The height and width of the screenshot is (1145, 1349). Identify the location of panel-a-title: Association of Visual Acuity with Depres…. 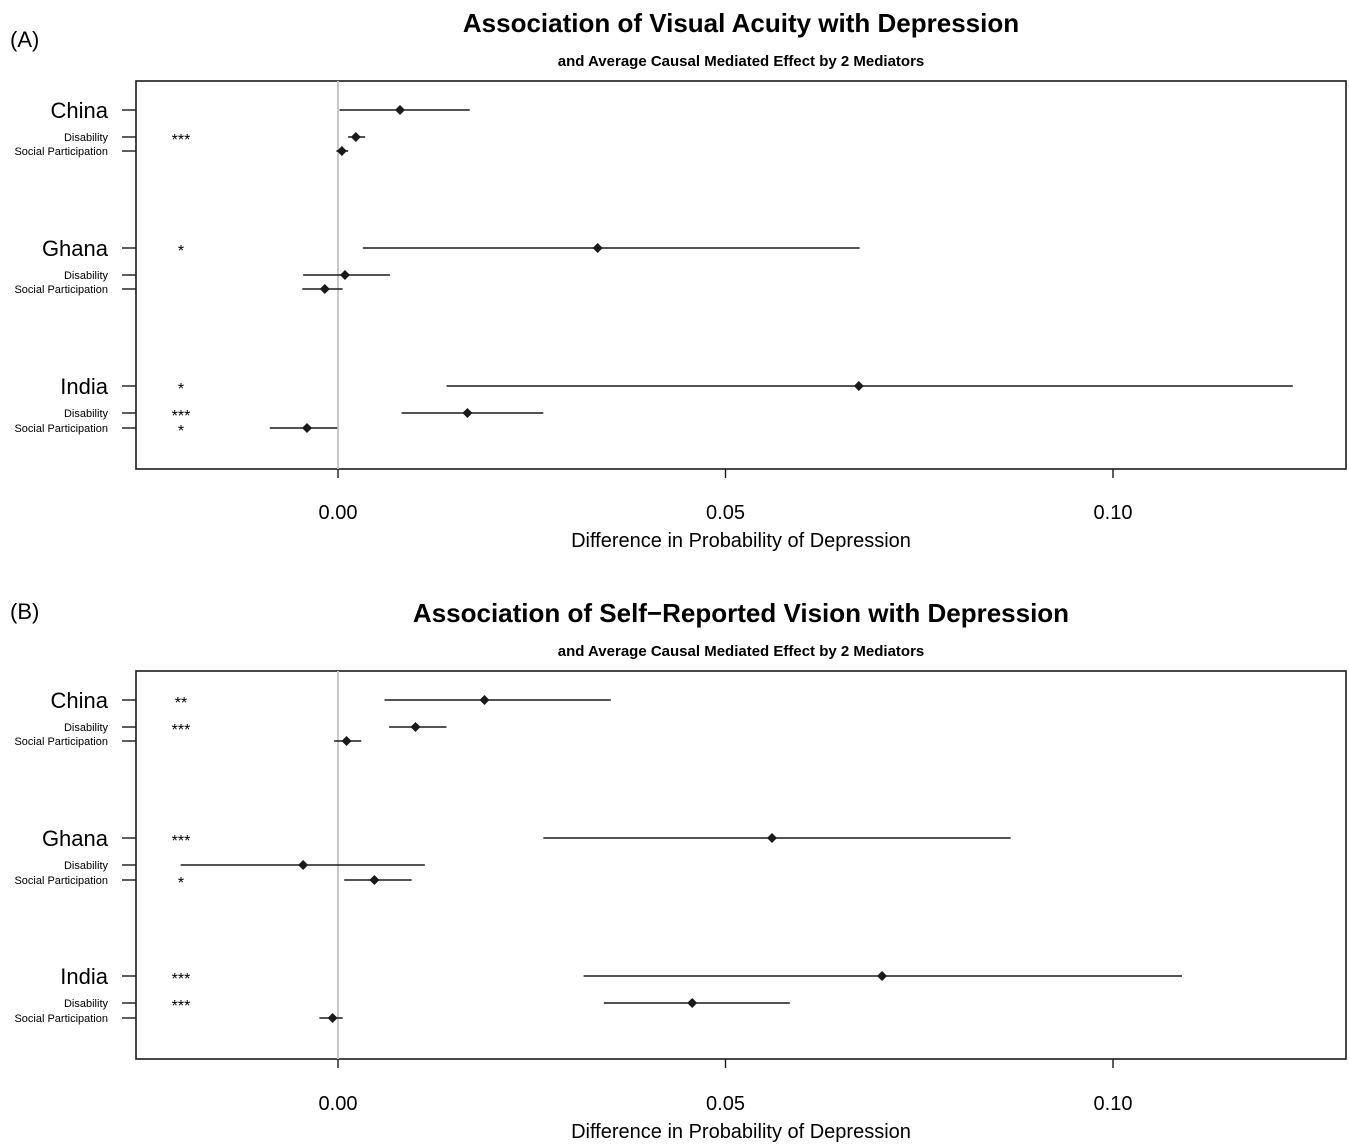
(741, 23).